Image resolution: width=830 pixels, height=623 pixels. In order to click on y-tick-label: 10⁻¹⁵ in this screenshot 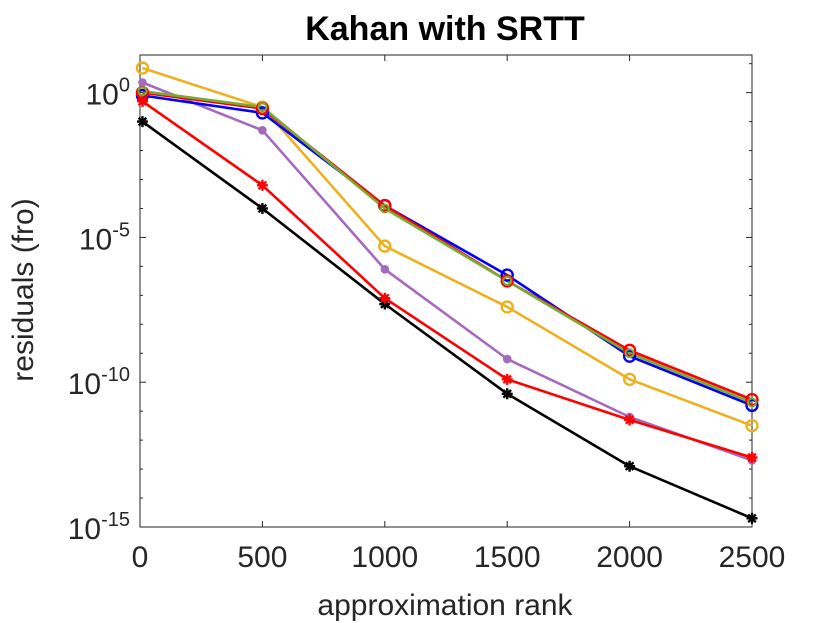, I will do `click(99, 527)`.